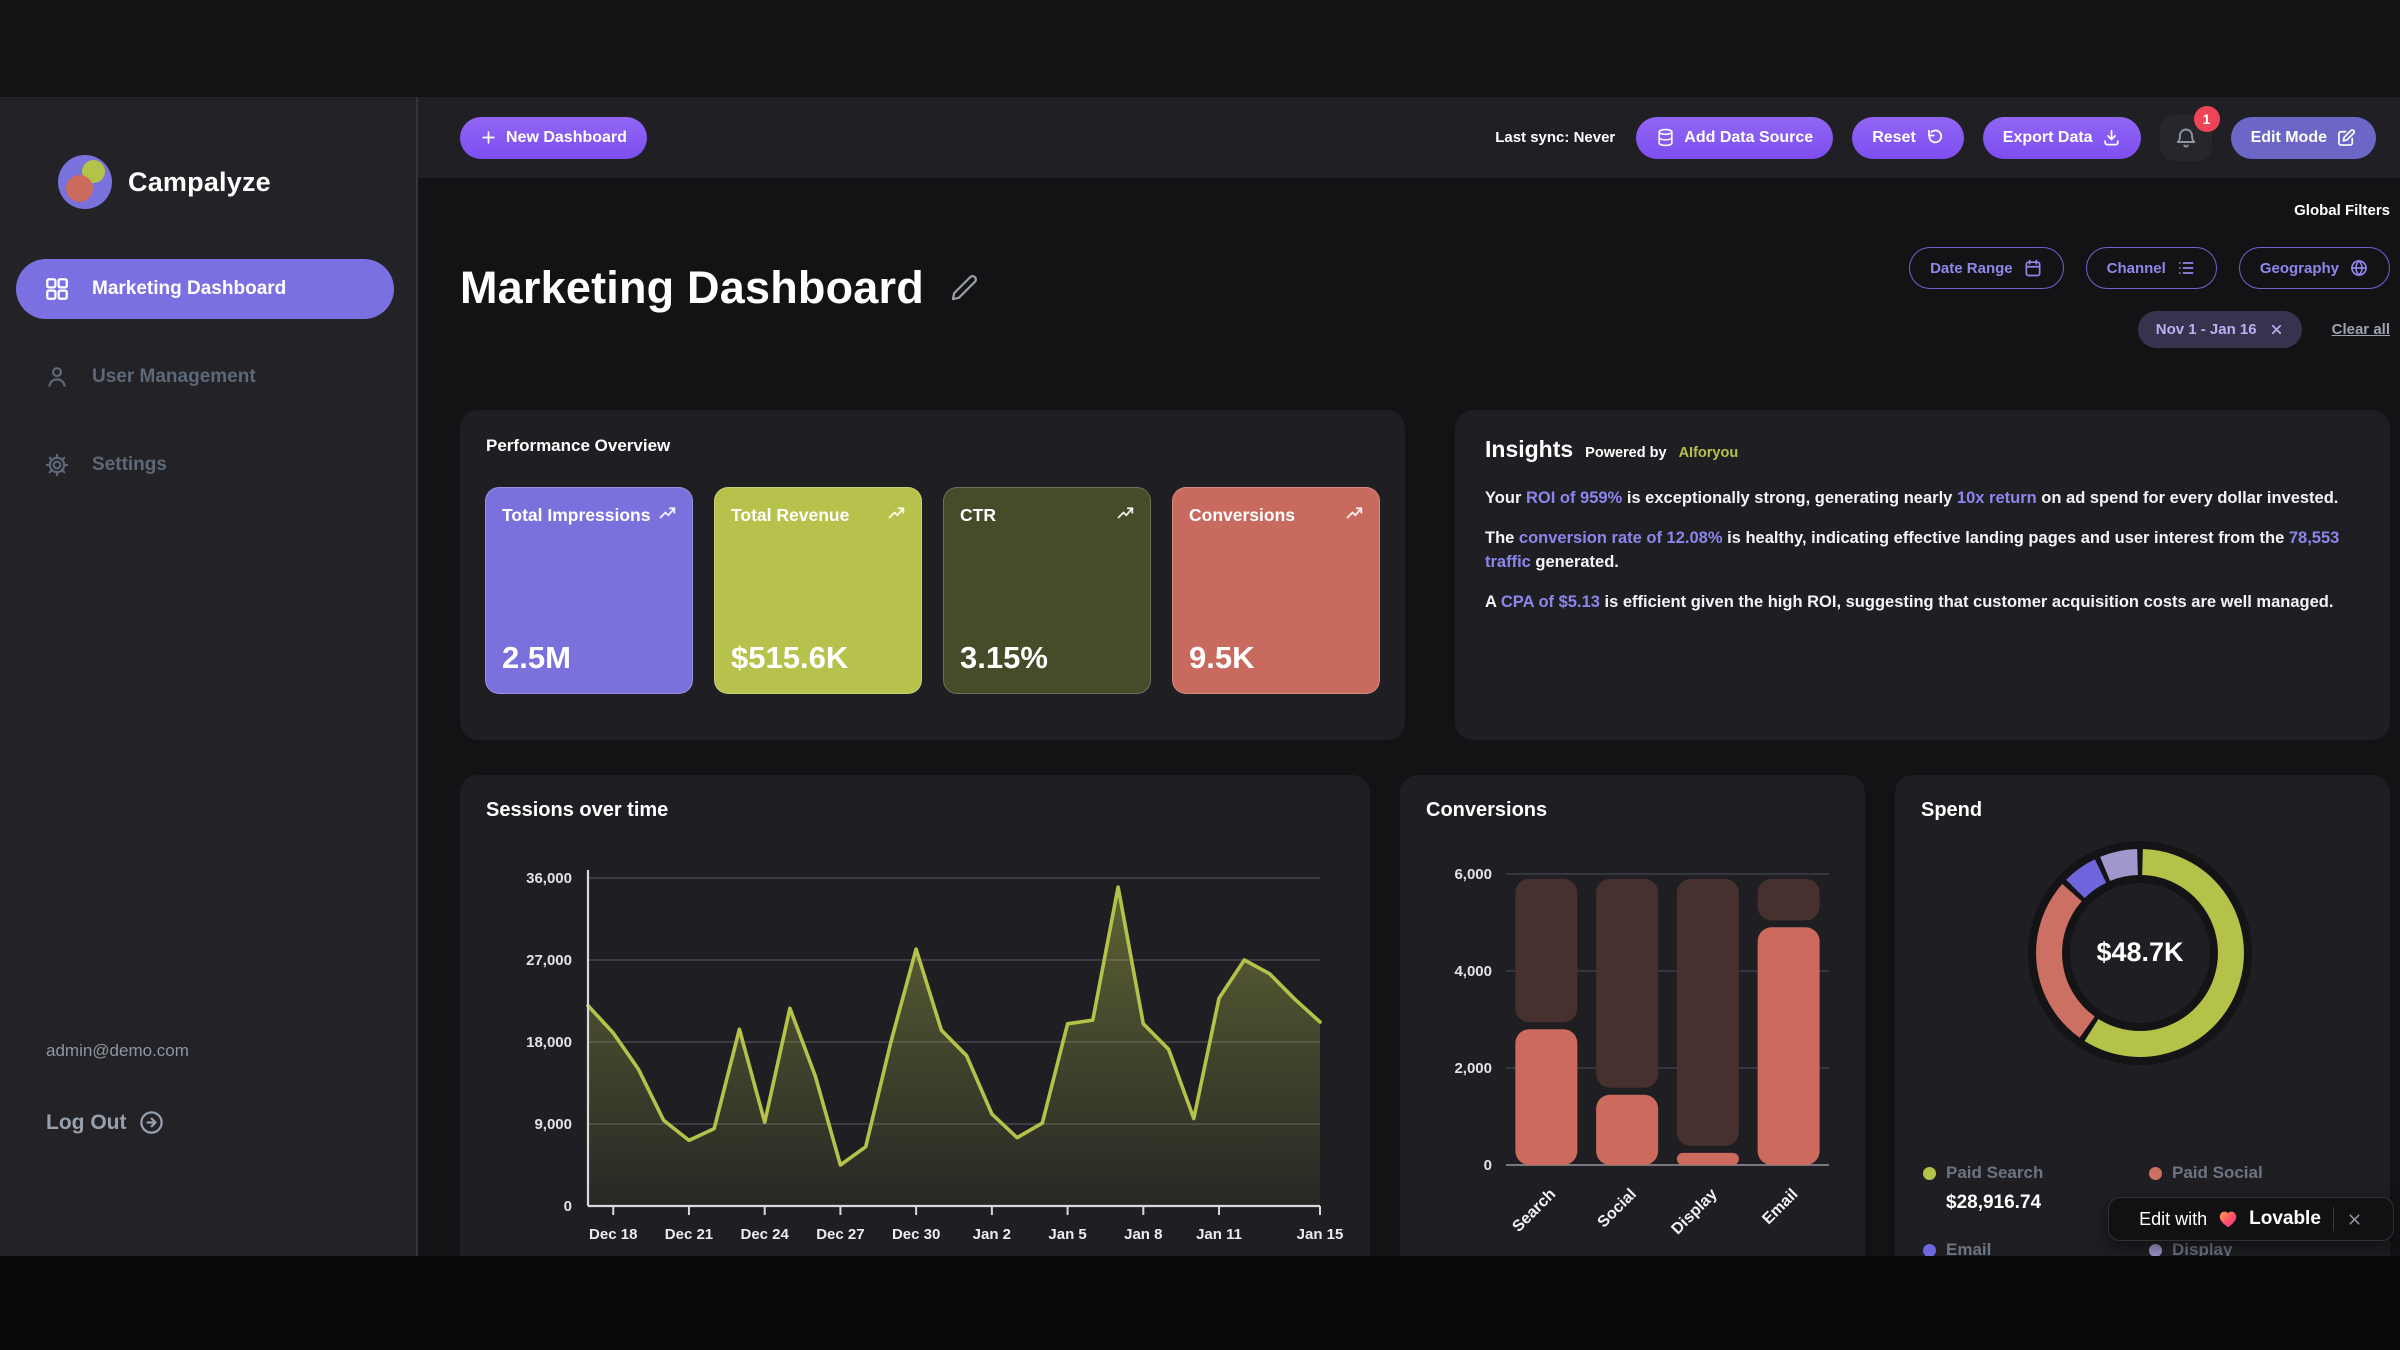 This screenshot has height=1350, width=2400. I want to click on kpi-label: Total Revenue, so click(790, 515).